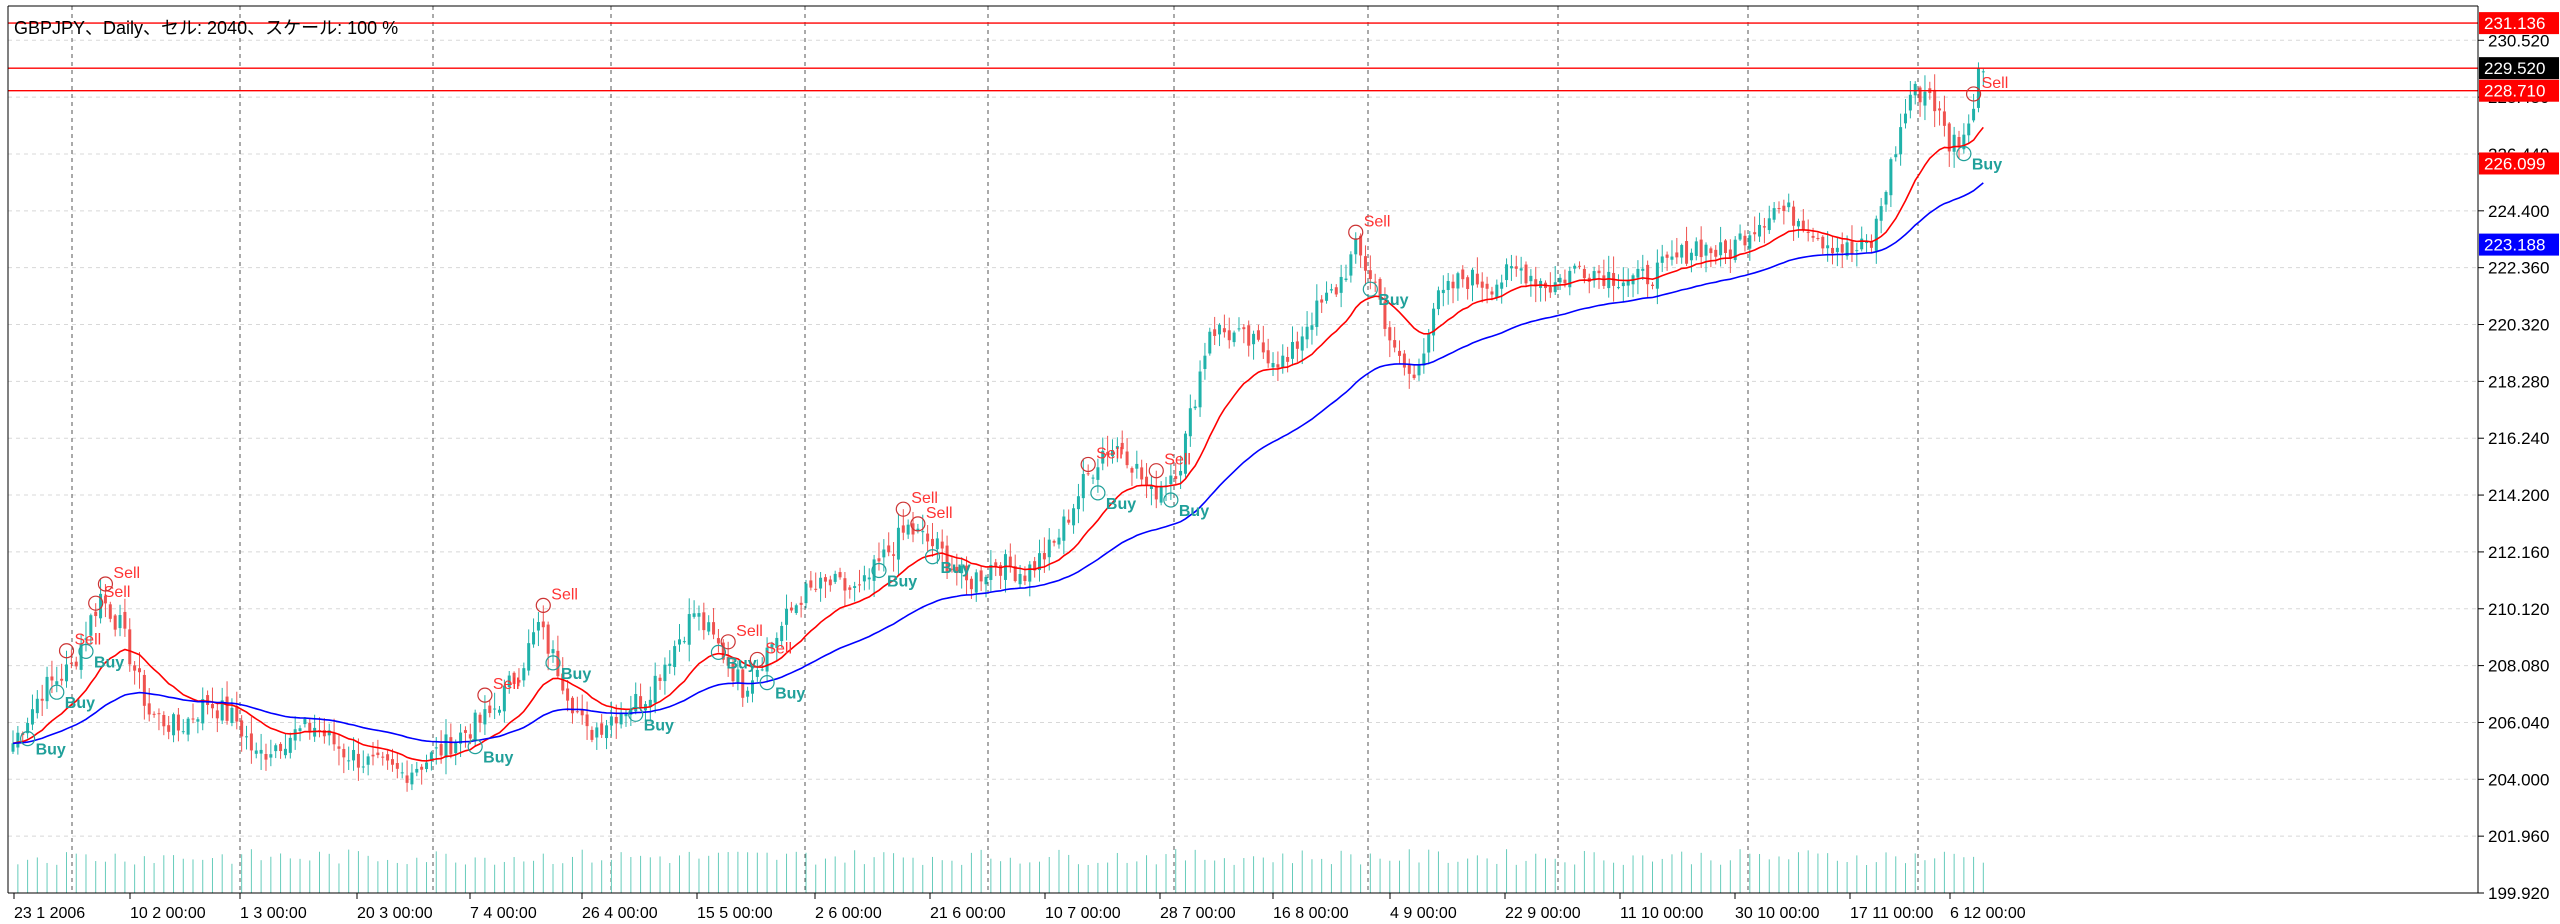  Describe the element at coordinates (1083, 913) in the screenshot. I see `x-tick-label: 10 7 00:00` at that location.